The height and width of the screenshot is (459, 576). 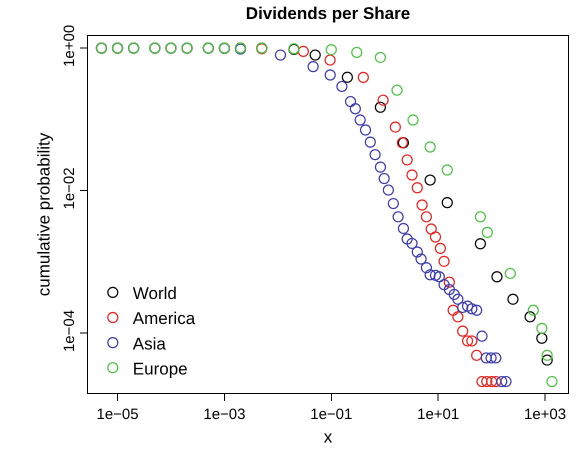 I want to click on y-tick-label: 1e−02, so click(x=69, y=188).